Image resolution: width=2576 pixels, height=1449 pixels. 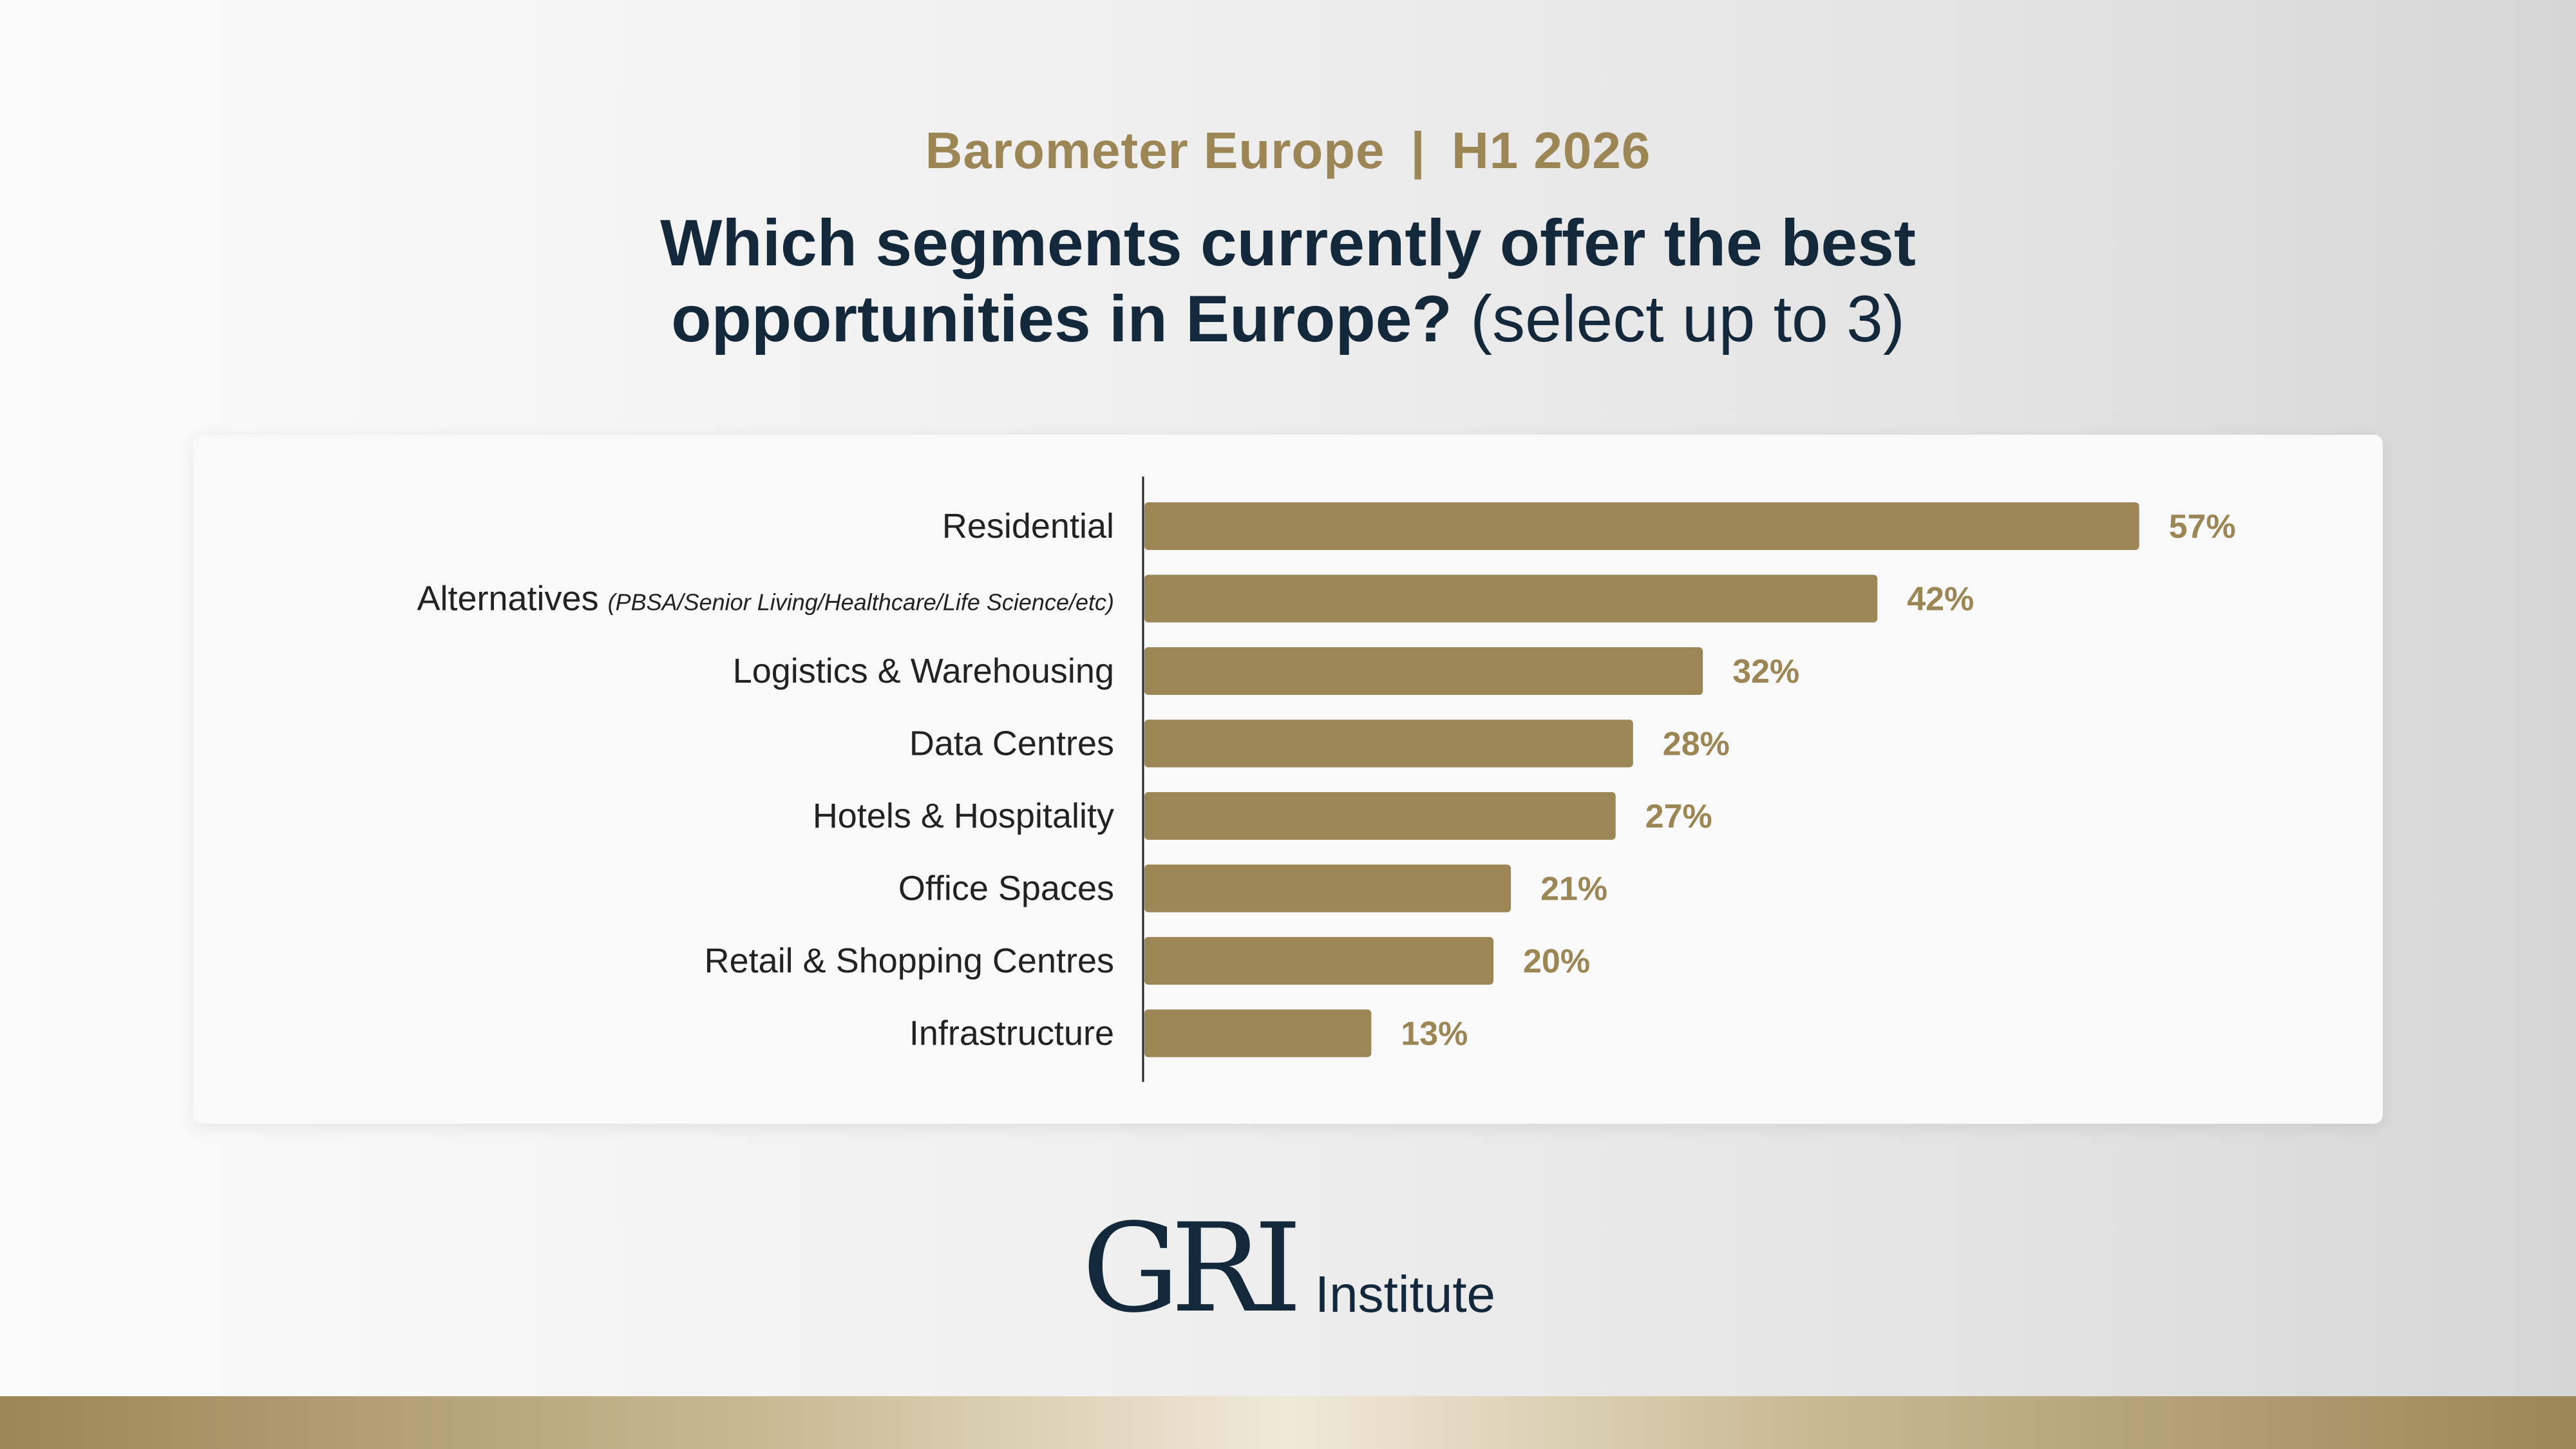 I want to click on bar-value-label-1: 42%, so click(x=1940, y=599).